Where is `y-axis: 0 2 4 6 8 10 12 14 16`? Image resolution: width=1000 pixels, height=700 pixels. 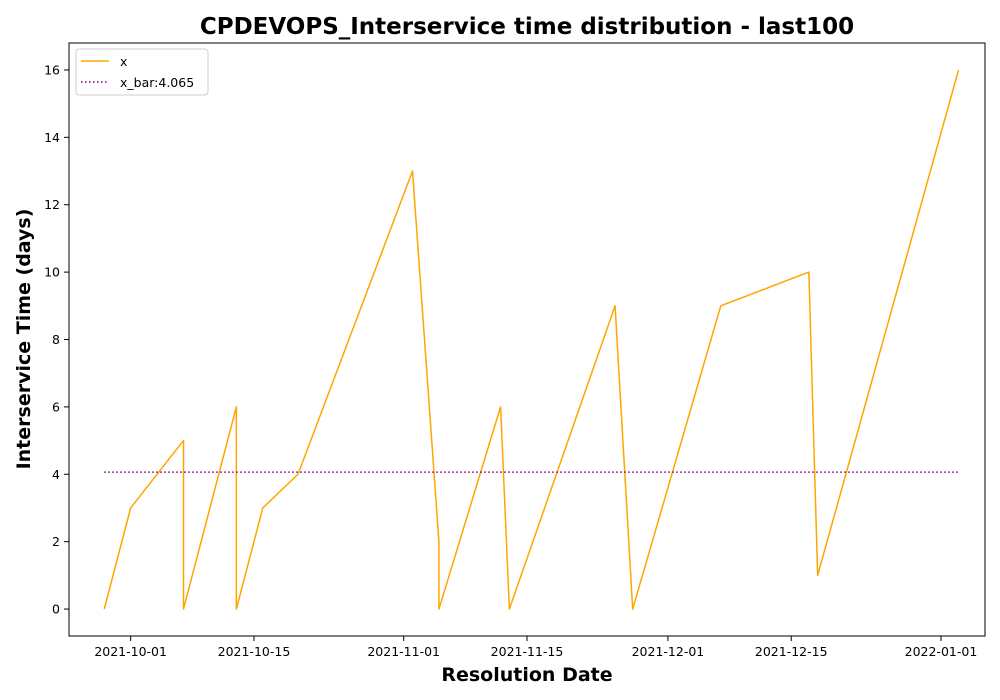
y-axis: 0 2 4 6 8 10 12 14 16 is located at coordinates (56, 339).